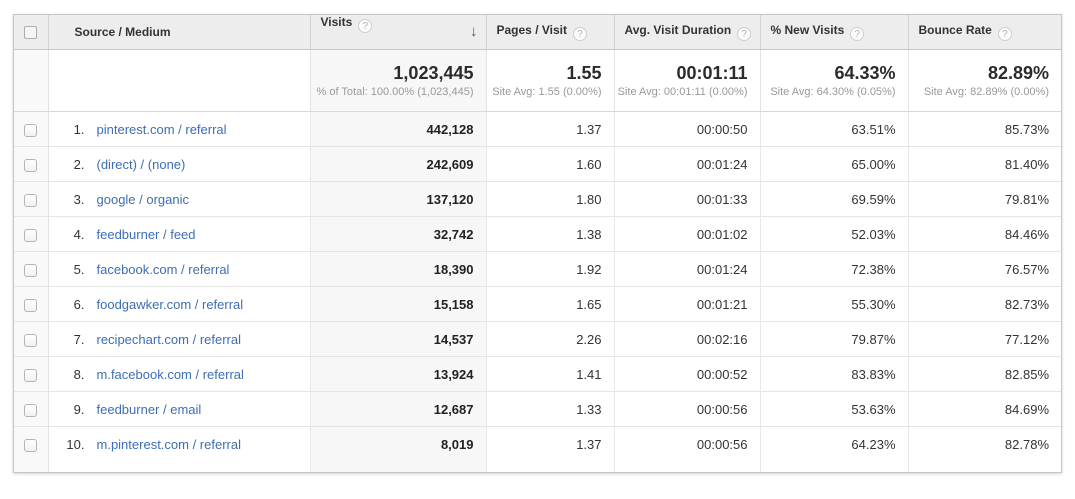 The width and height of the screenshot is (1075, 499). What do you see at coordinates (955, 30) in the screenshot?
I see `column-header-label: Bounce Rate` at bounding box center [955, 30].